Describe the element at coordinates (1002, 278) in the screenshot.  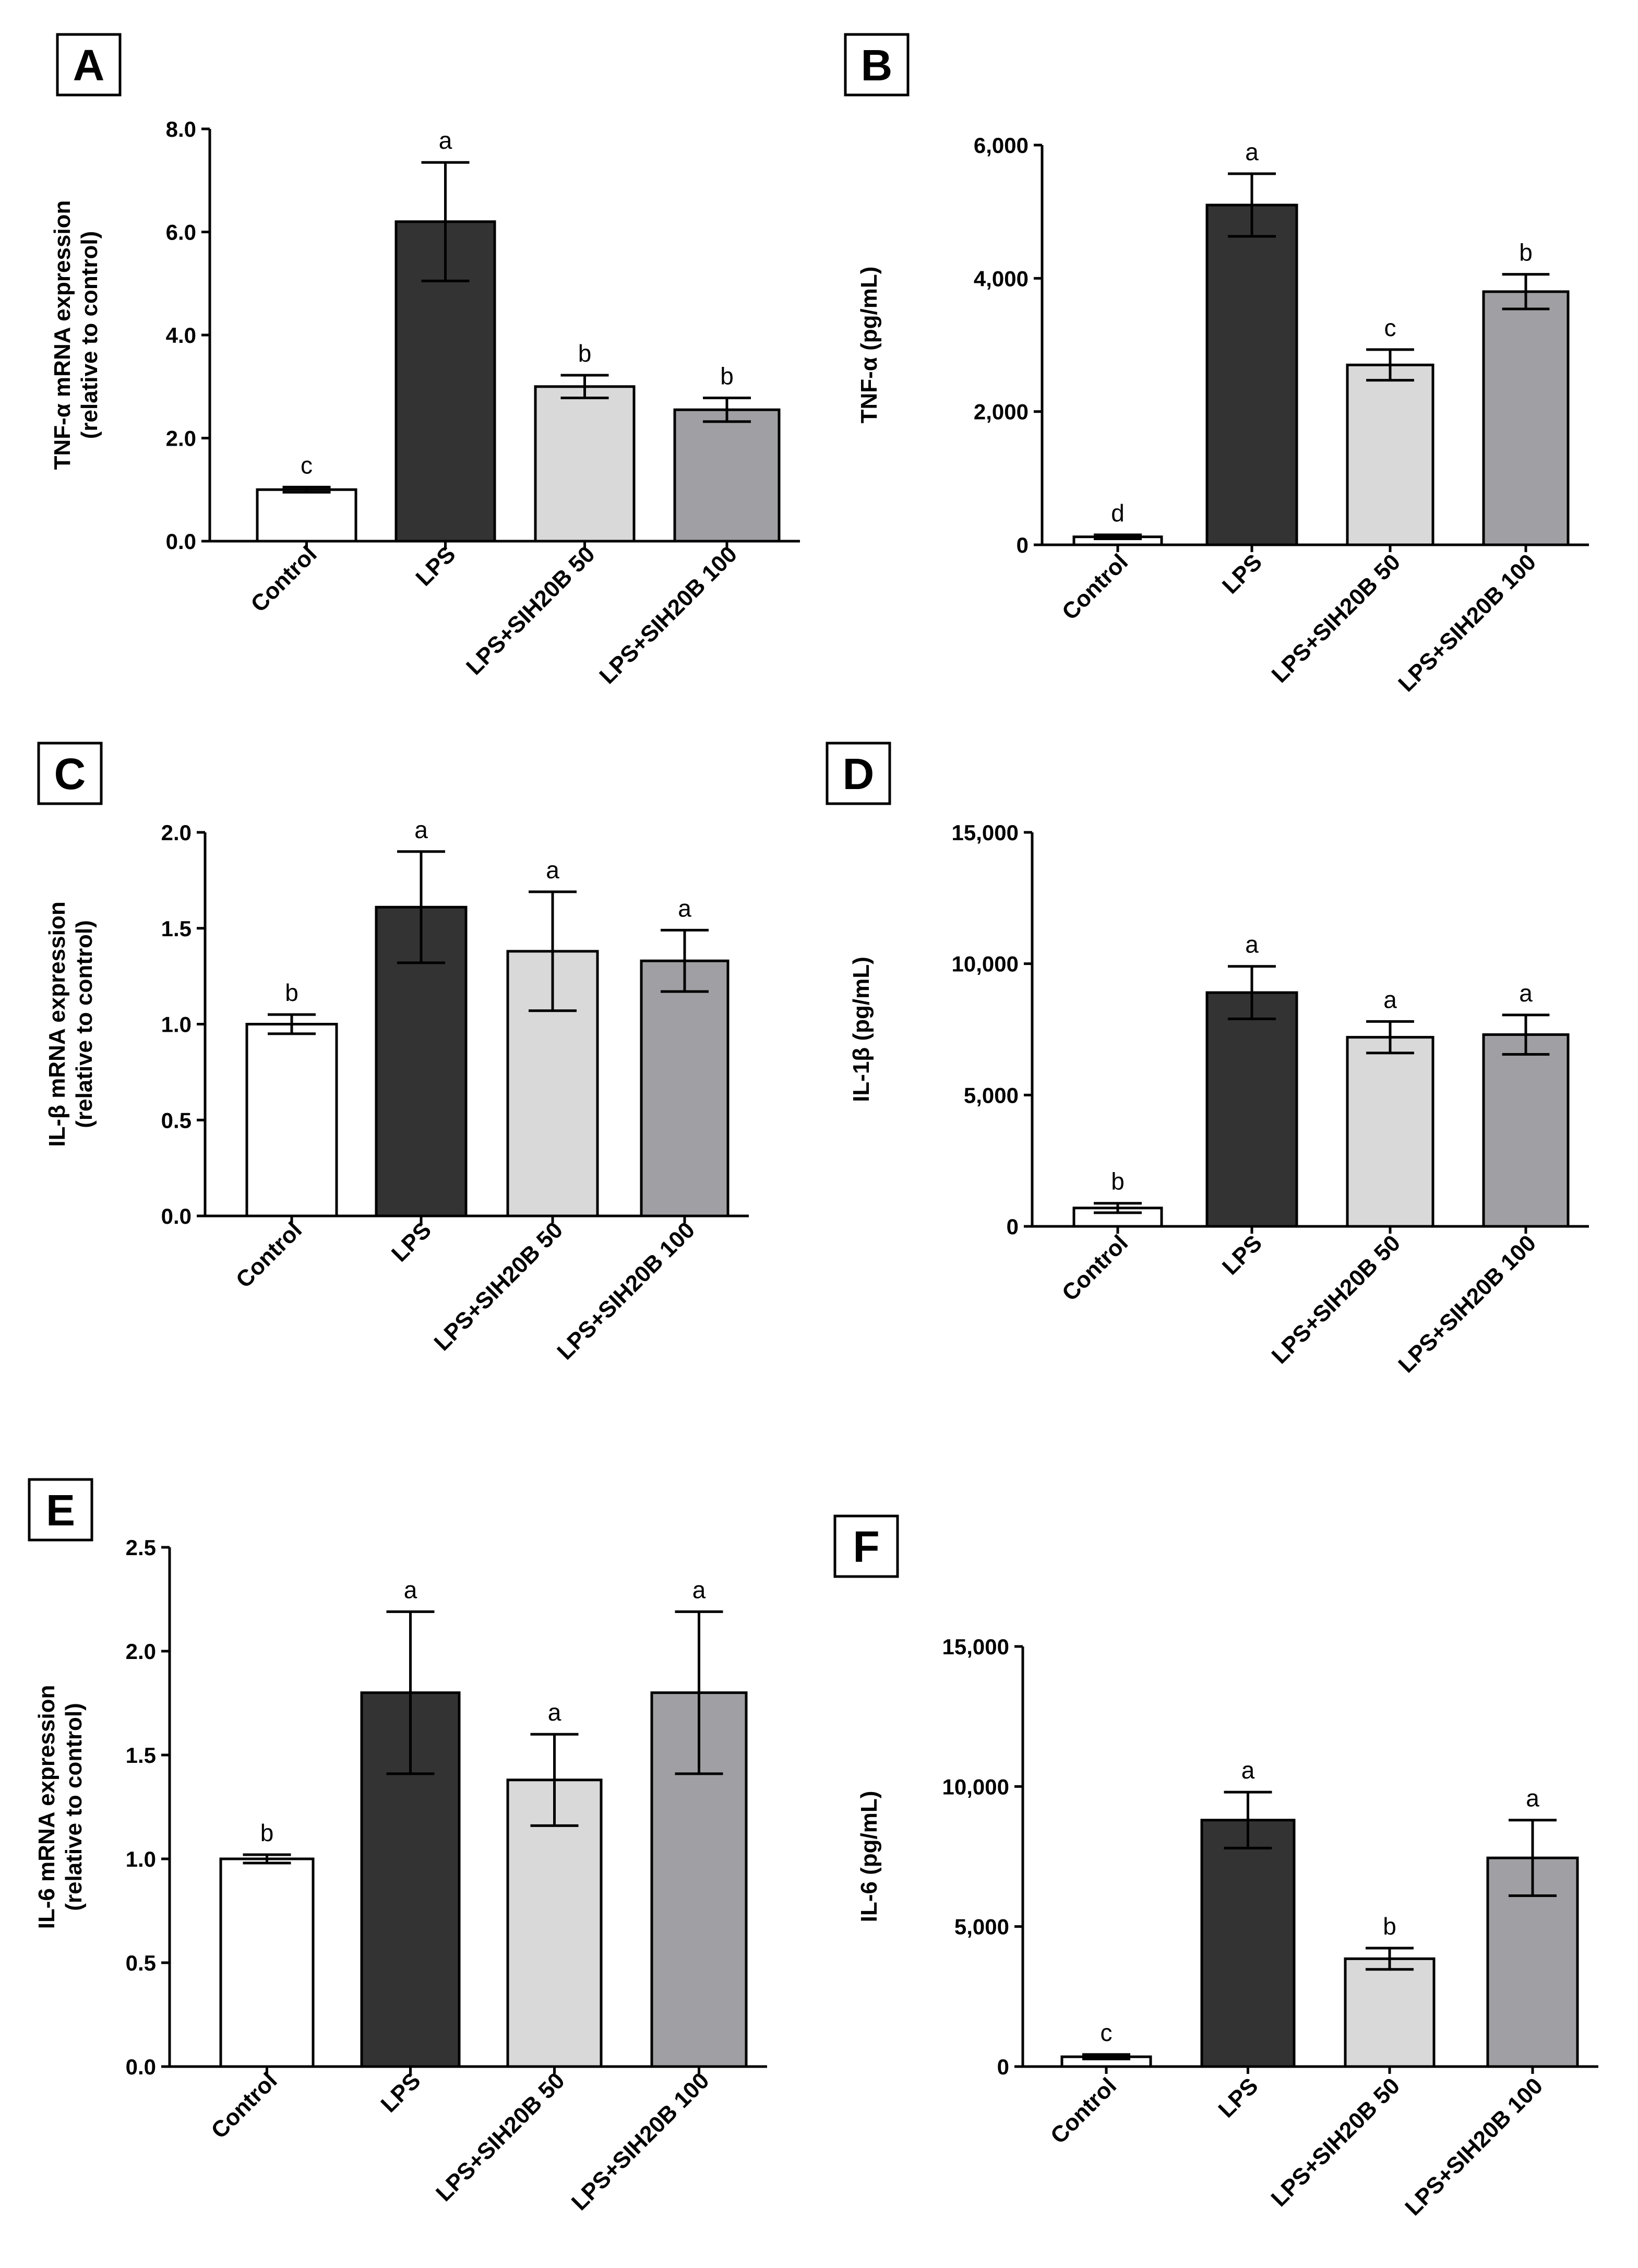
I see `y-tick-label: 4,000` at that location.